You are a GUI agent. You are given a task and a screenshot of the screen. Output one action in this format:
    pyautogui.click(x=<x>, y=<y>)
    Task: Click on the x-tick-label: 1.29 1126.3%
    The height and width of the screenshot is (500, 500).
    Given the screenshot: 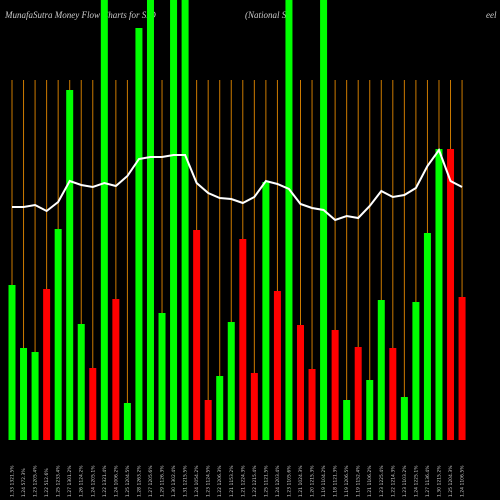 What is the action you would take?
    pyautogui.click(x=163, y=481)
    